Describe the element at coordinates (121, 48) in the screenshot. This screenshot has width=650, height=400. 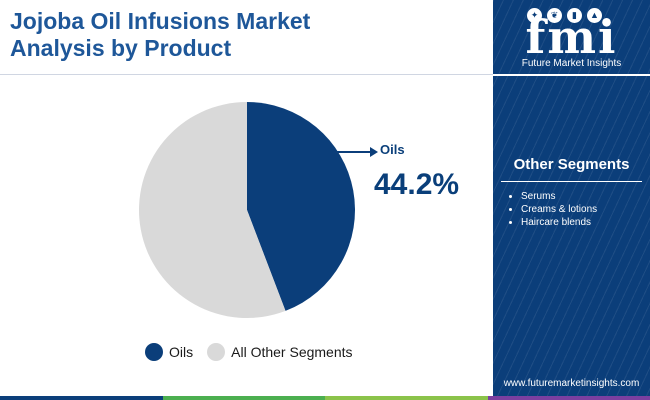
I see `page-title-line-2: Analysis by Product` at that location.